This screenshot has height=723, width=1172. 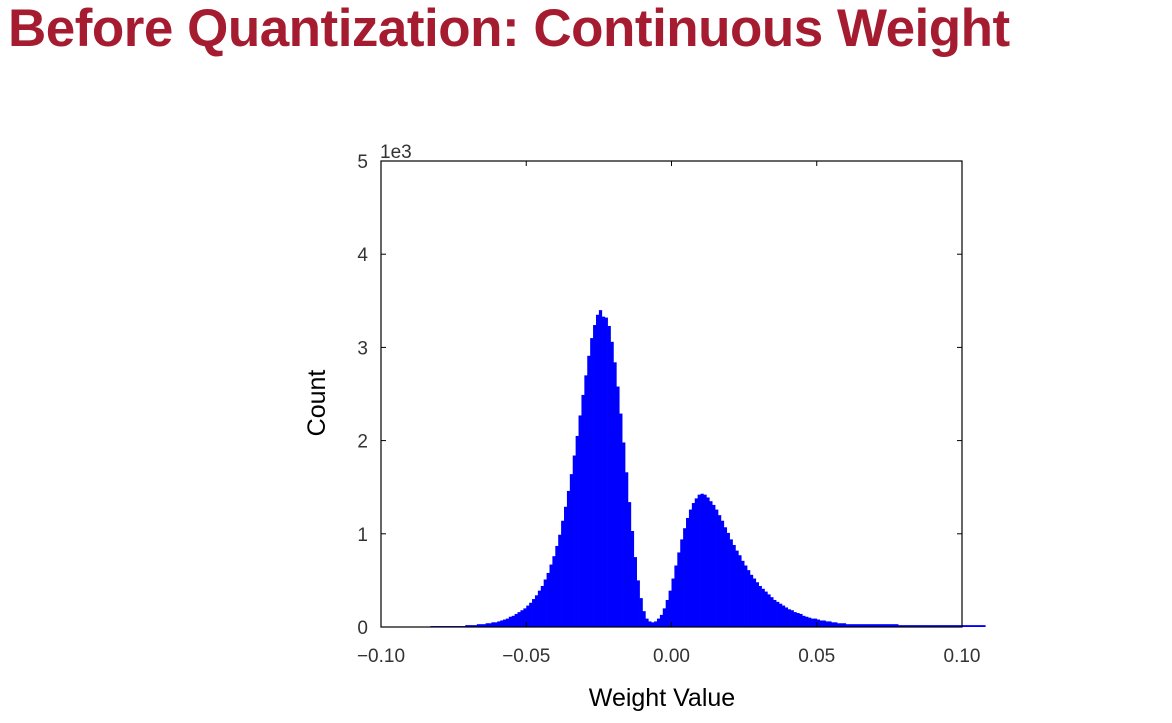 What do you see at coordinates (396, 152) in the screenshot?
I see `y-multiplier-label: 1e3` at bounding box center [396, 152].